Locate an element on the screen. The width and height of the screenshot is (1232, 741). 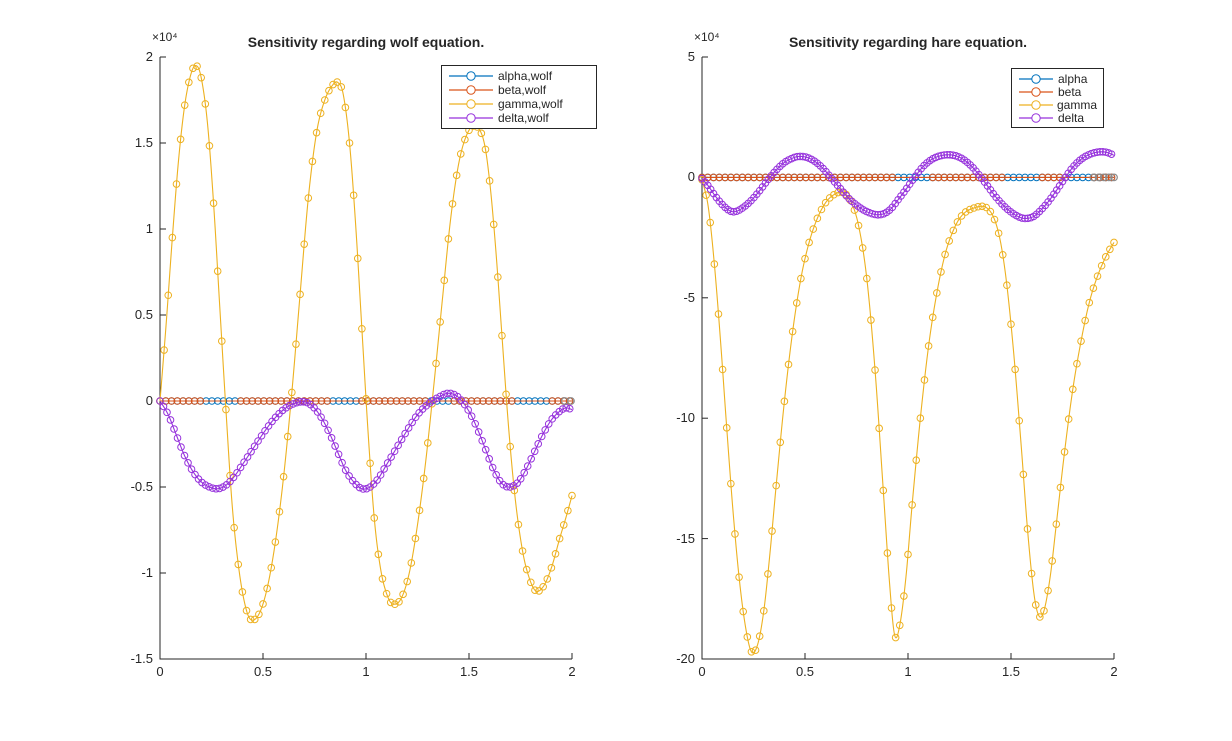
legend-item-label: gamma is located at coordinates (1076, 104).